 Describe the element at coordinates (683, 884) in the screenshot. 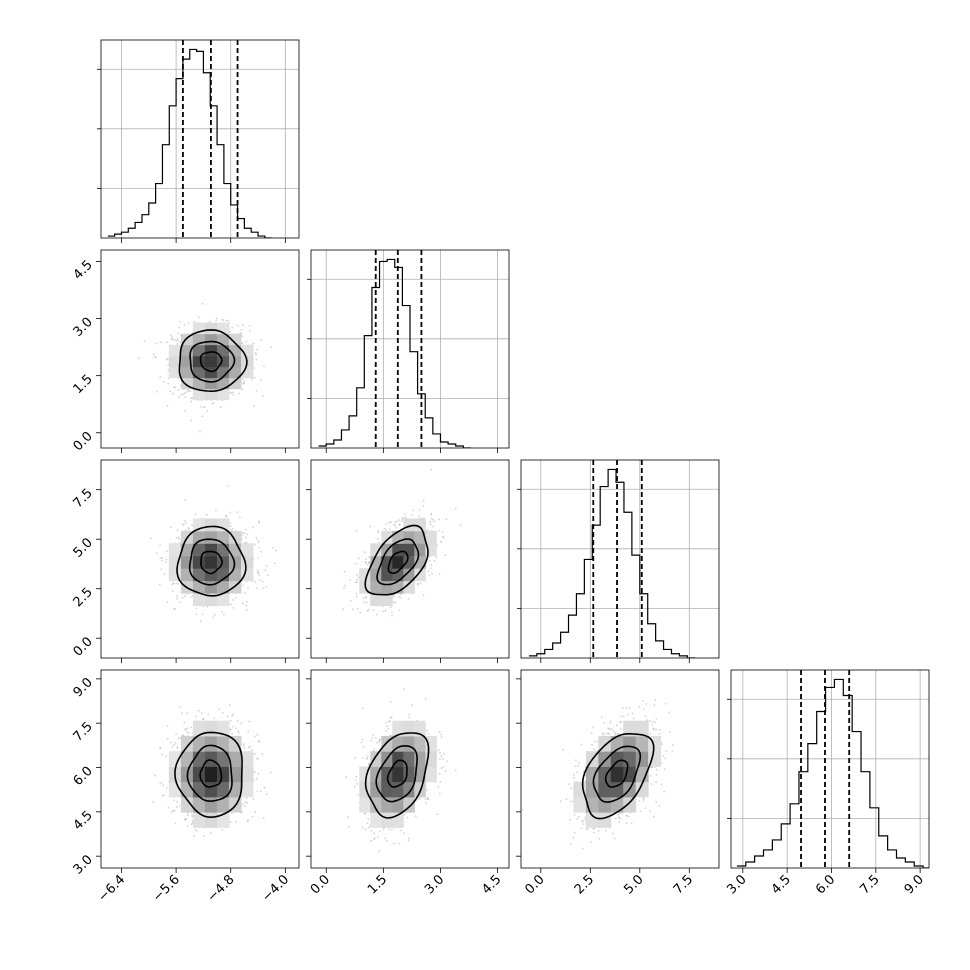

I see `xtick-label-2-3: 7.5` at that location.